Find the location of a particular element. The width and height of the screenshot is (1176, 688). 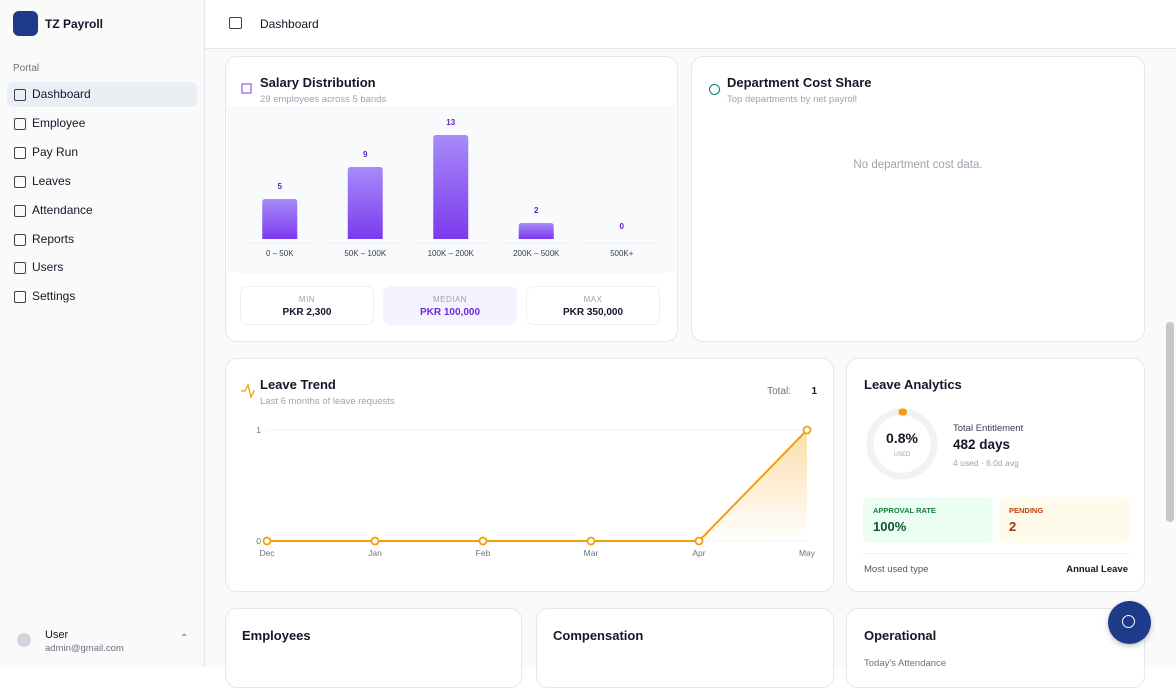

nav-item: Dashboard is located at coordinates (102, 94).